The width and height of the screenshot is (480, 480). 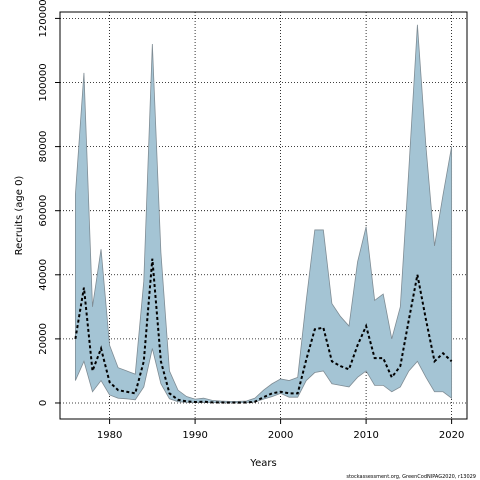 I want to click on y-tick-label: 80000, so click(x=43, y=147).